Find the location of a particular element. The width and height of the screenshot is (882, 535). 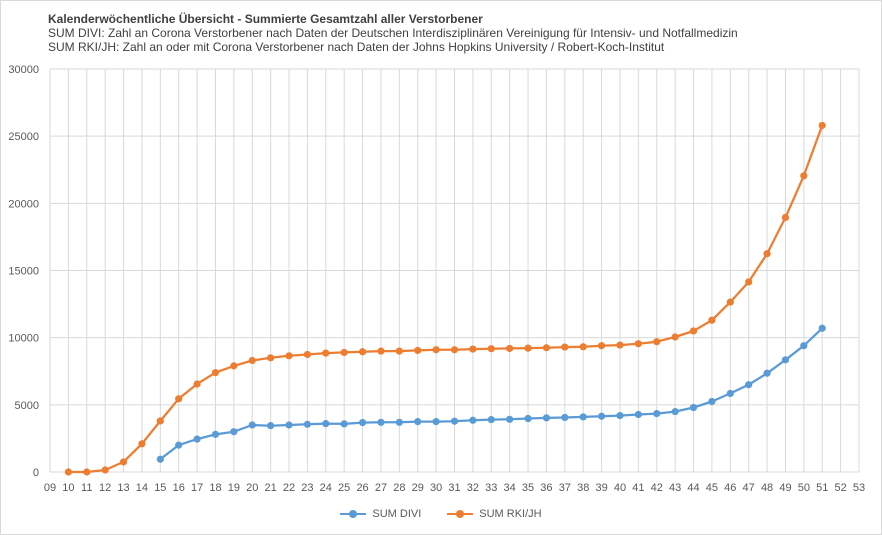

x-tick-label: 30 is located at coordinates (436, 488).